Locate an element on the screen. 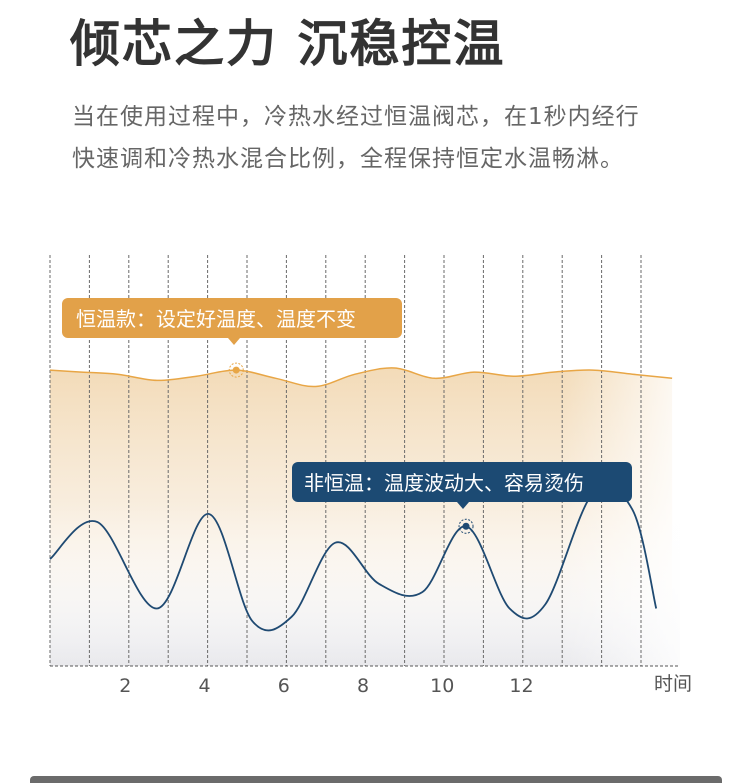 Image resolution: width=750 pixels, height=783 pixels. non-constant-temperature-callout: 非恒温：温度波动大、容易烫伤 is located at coordinates (462, 485).